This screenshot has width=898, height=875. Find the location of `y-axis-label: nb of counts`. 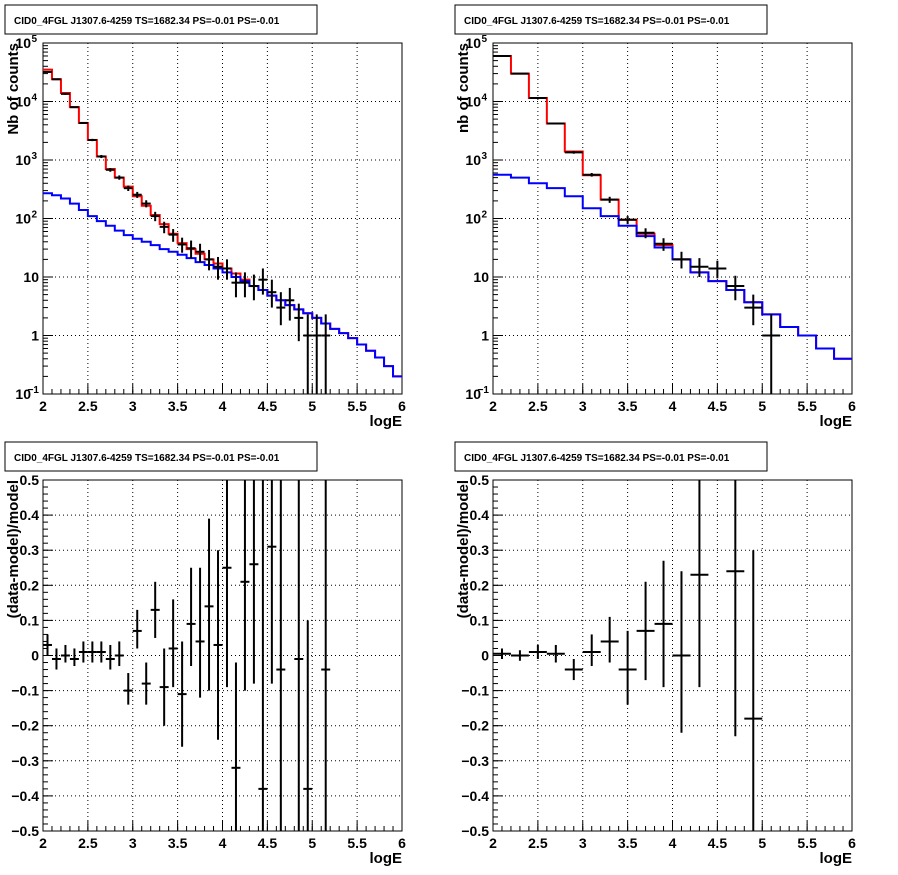

y-axis-label: nb of counts is located at coordinates (463, 88).